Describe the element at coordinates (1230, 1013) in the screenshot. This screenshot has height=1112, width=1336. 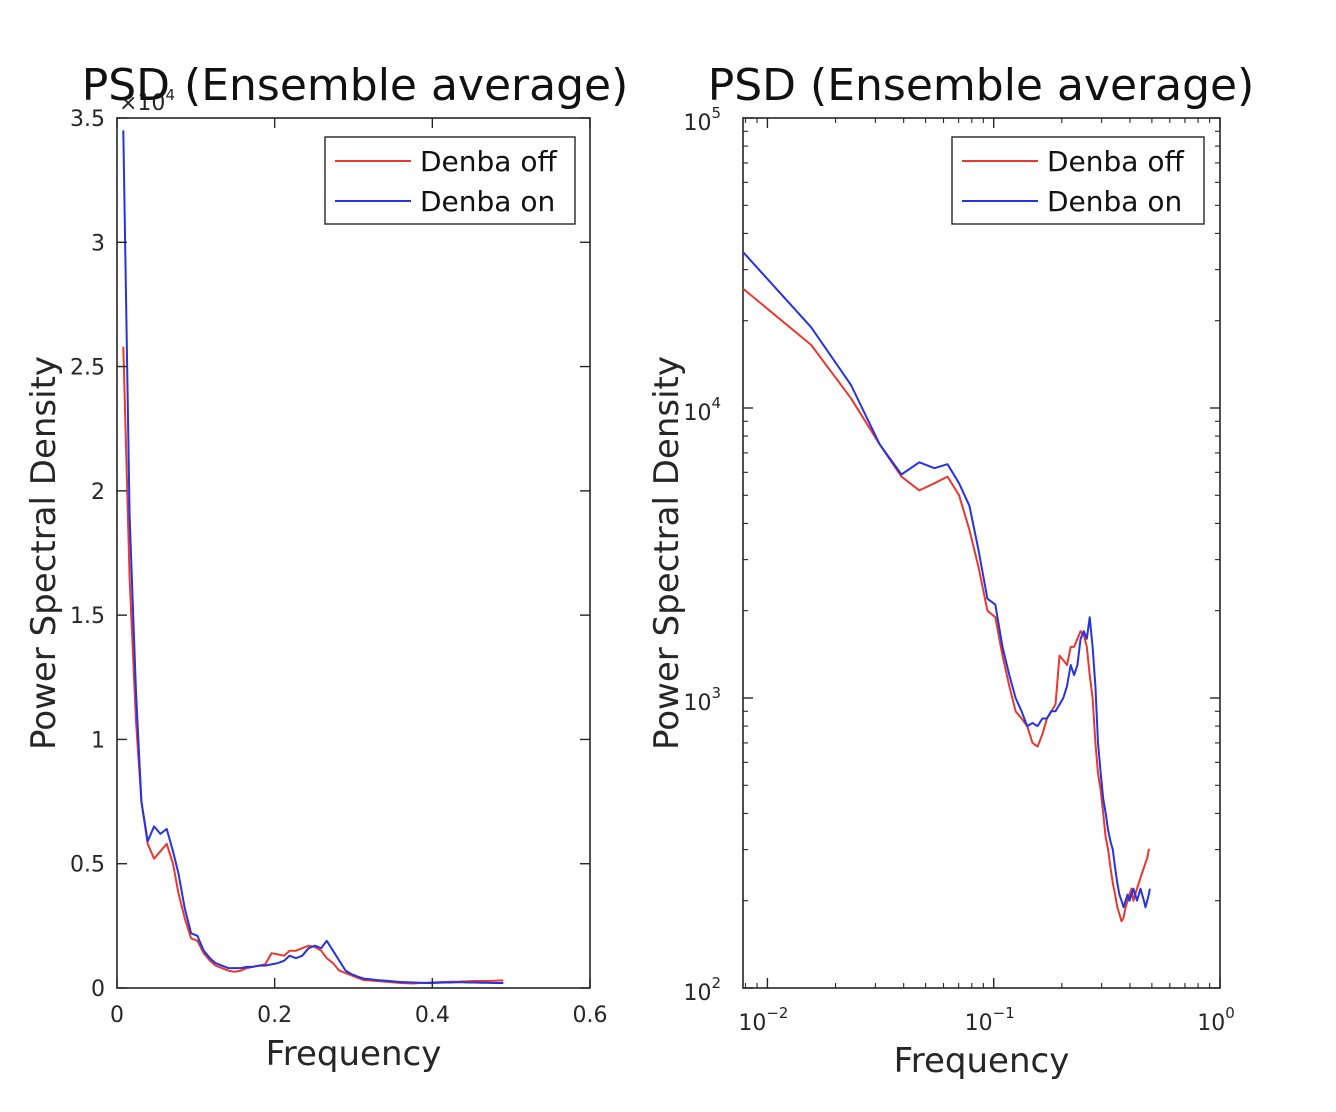
I see `tick-exponent: 0` at that location.